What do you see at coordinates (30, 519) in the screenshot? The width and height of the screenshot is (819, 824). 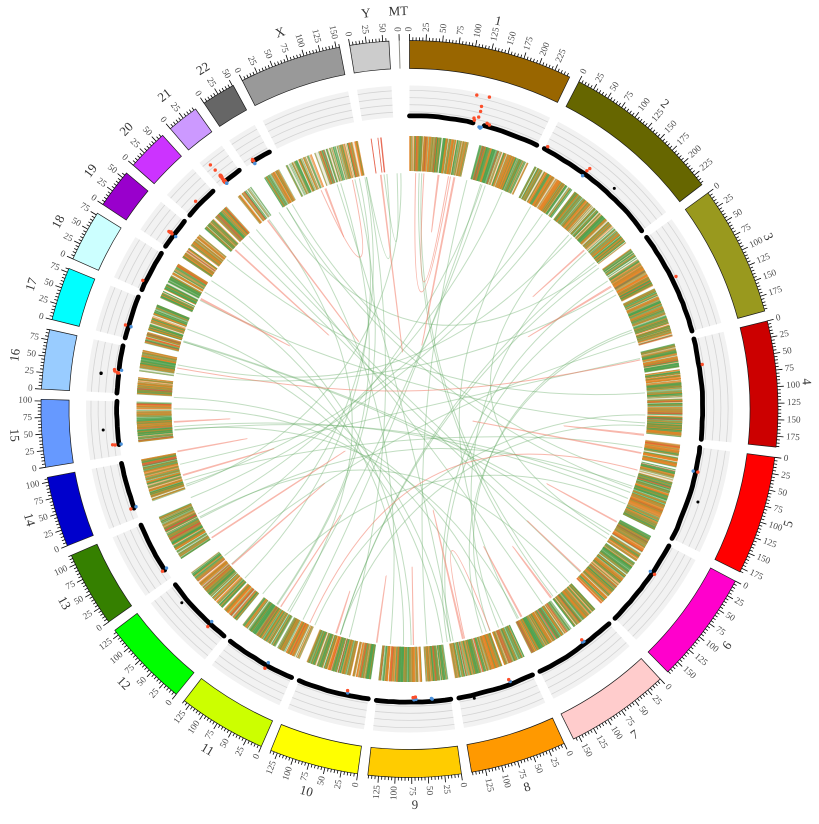 I see `svg-text: 14` at bounding box center [30, 519].